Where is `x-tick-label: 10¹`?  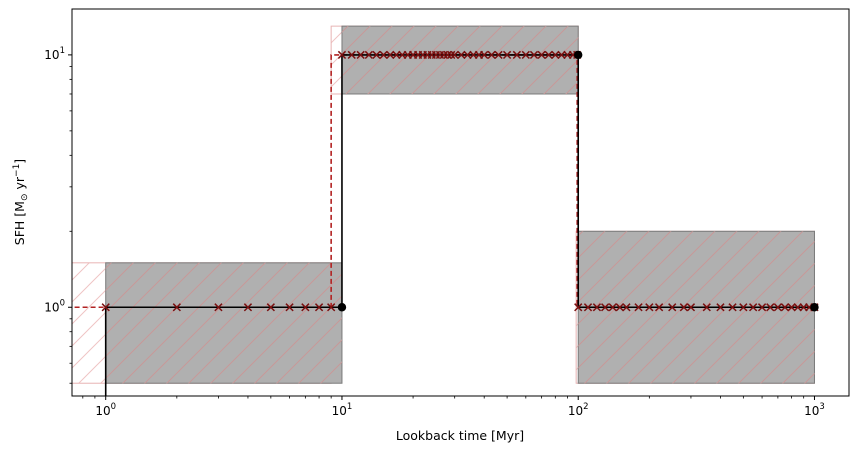 x-tick-label: 10¹ is located at coordinates (342, 410).